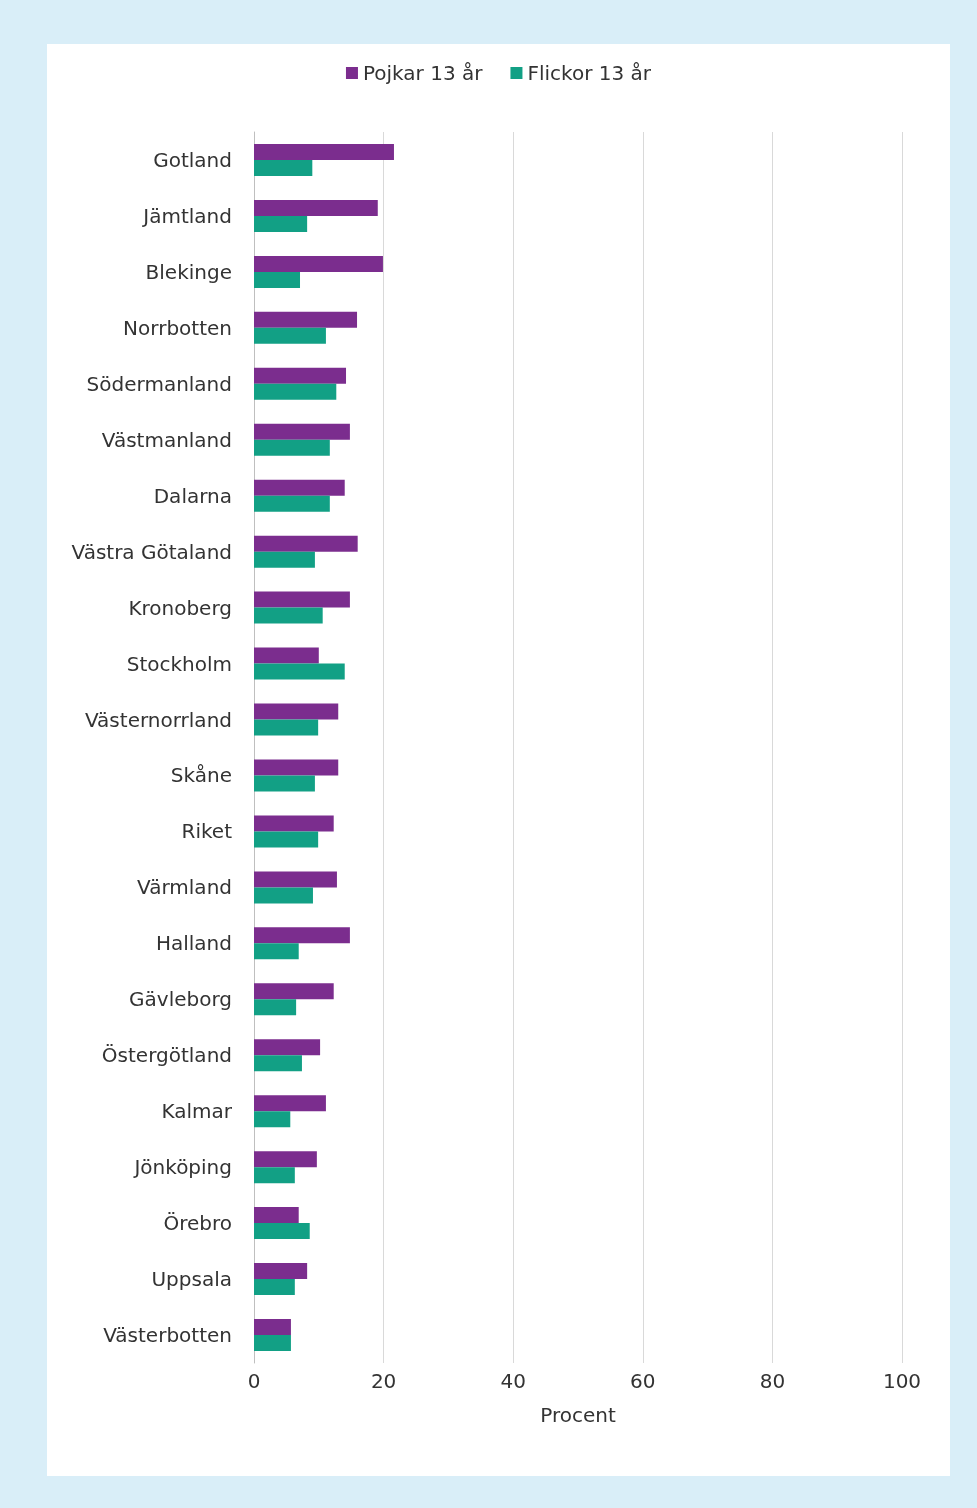  I want to click on y-tick-label: Värmland, so click(184, 887).